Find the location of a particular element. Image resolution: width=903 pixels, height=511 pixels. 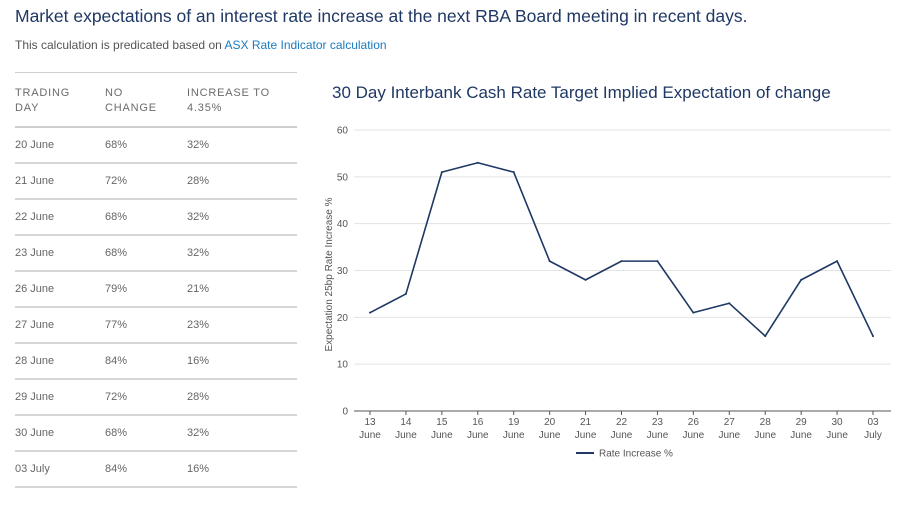

cell-no-change: 77% is located at coordinates (146, 325).